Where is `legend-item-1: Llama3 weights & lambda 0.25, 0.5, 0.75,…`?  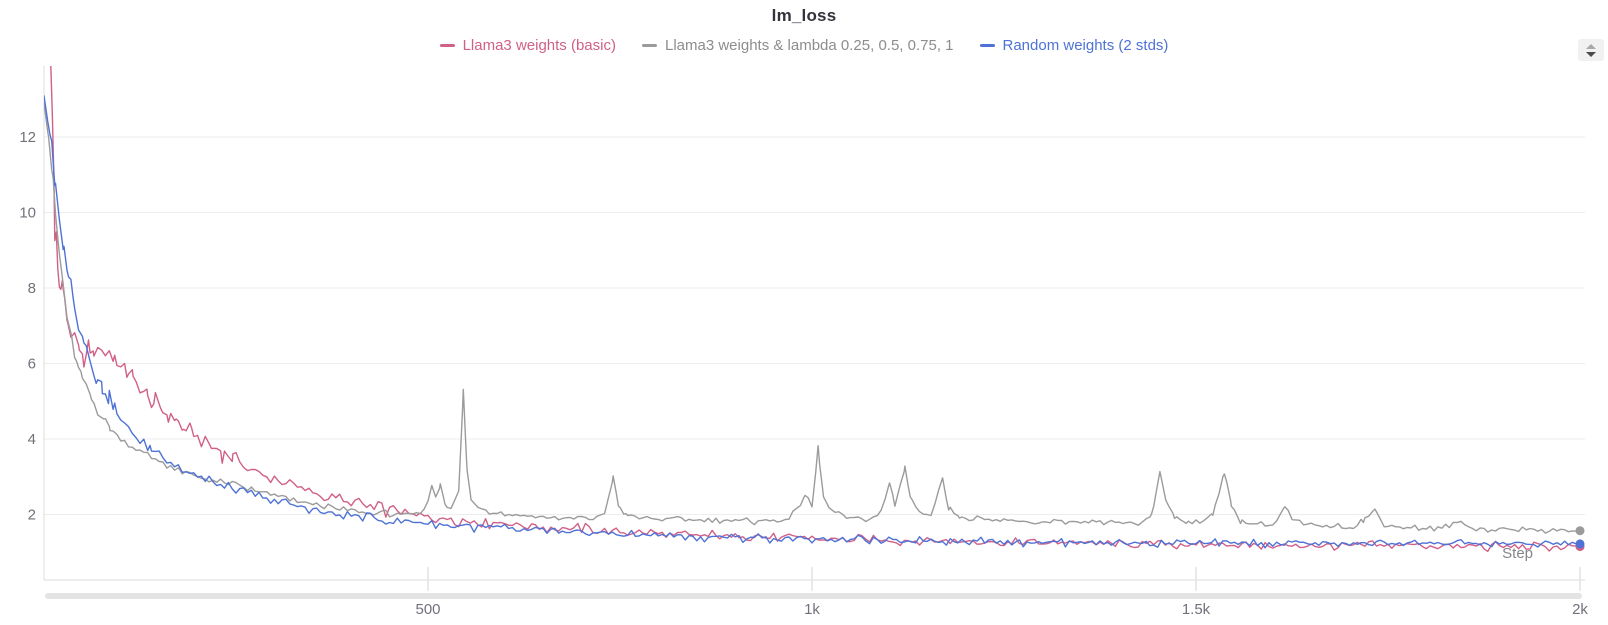
legend-item-1: Llama3 weights & lambda 0.25, 0.5, 0.75,… is located at coordinates (797, 45).